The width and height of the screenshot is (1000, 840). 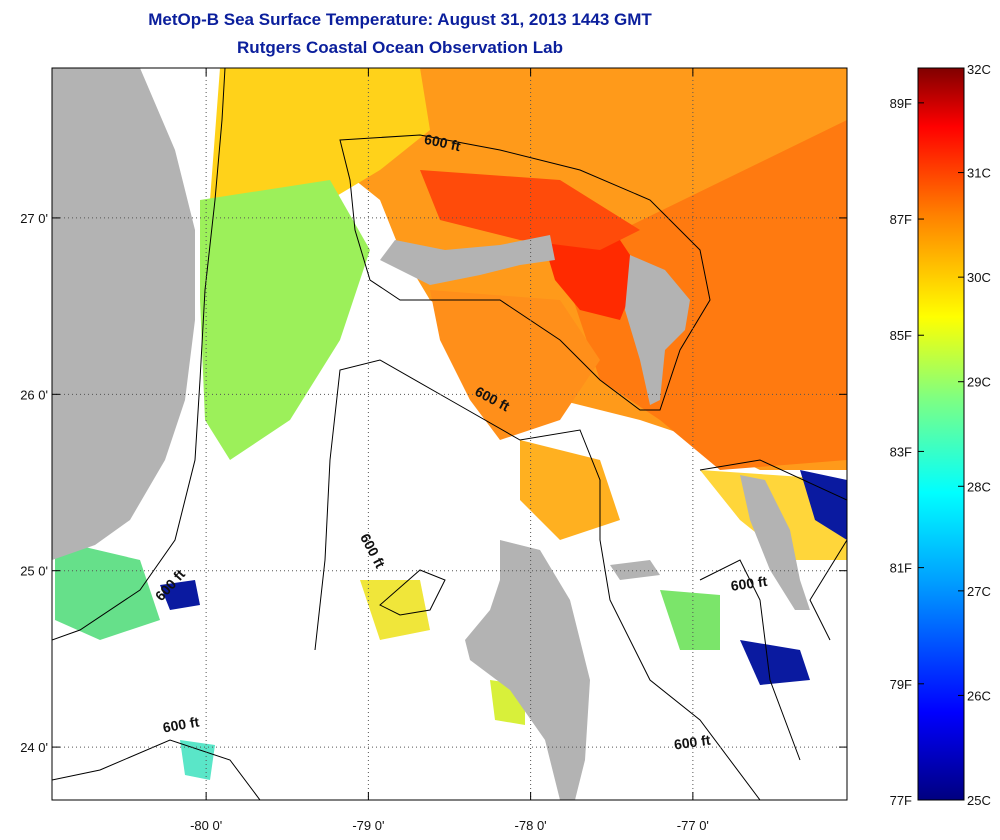 I want to click on lat-tick-label: 25 0', so click(x=34, y=571).